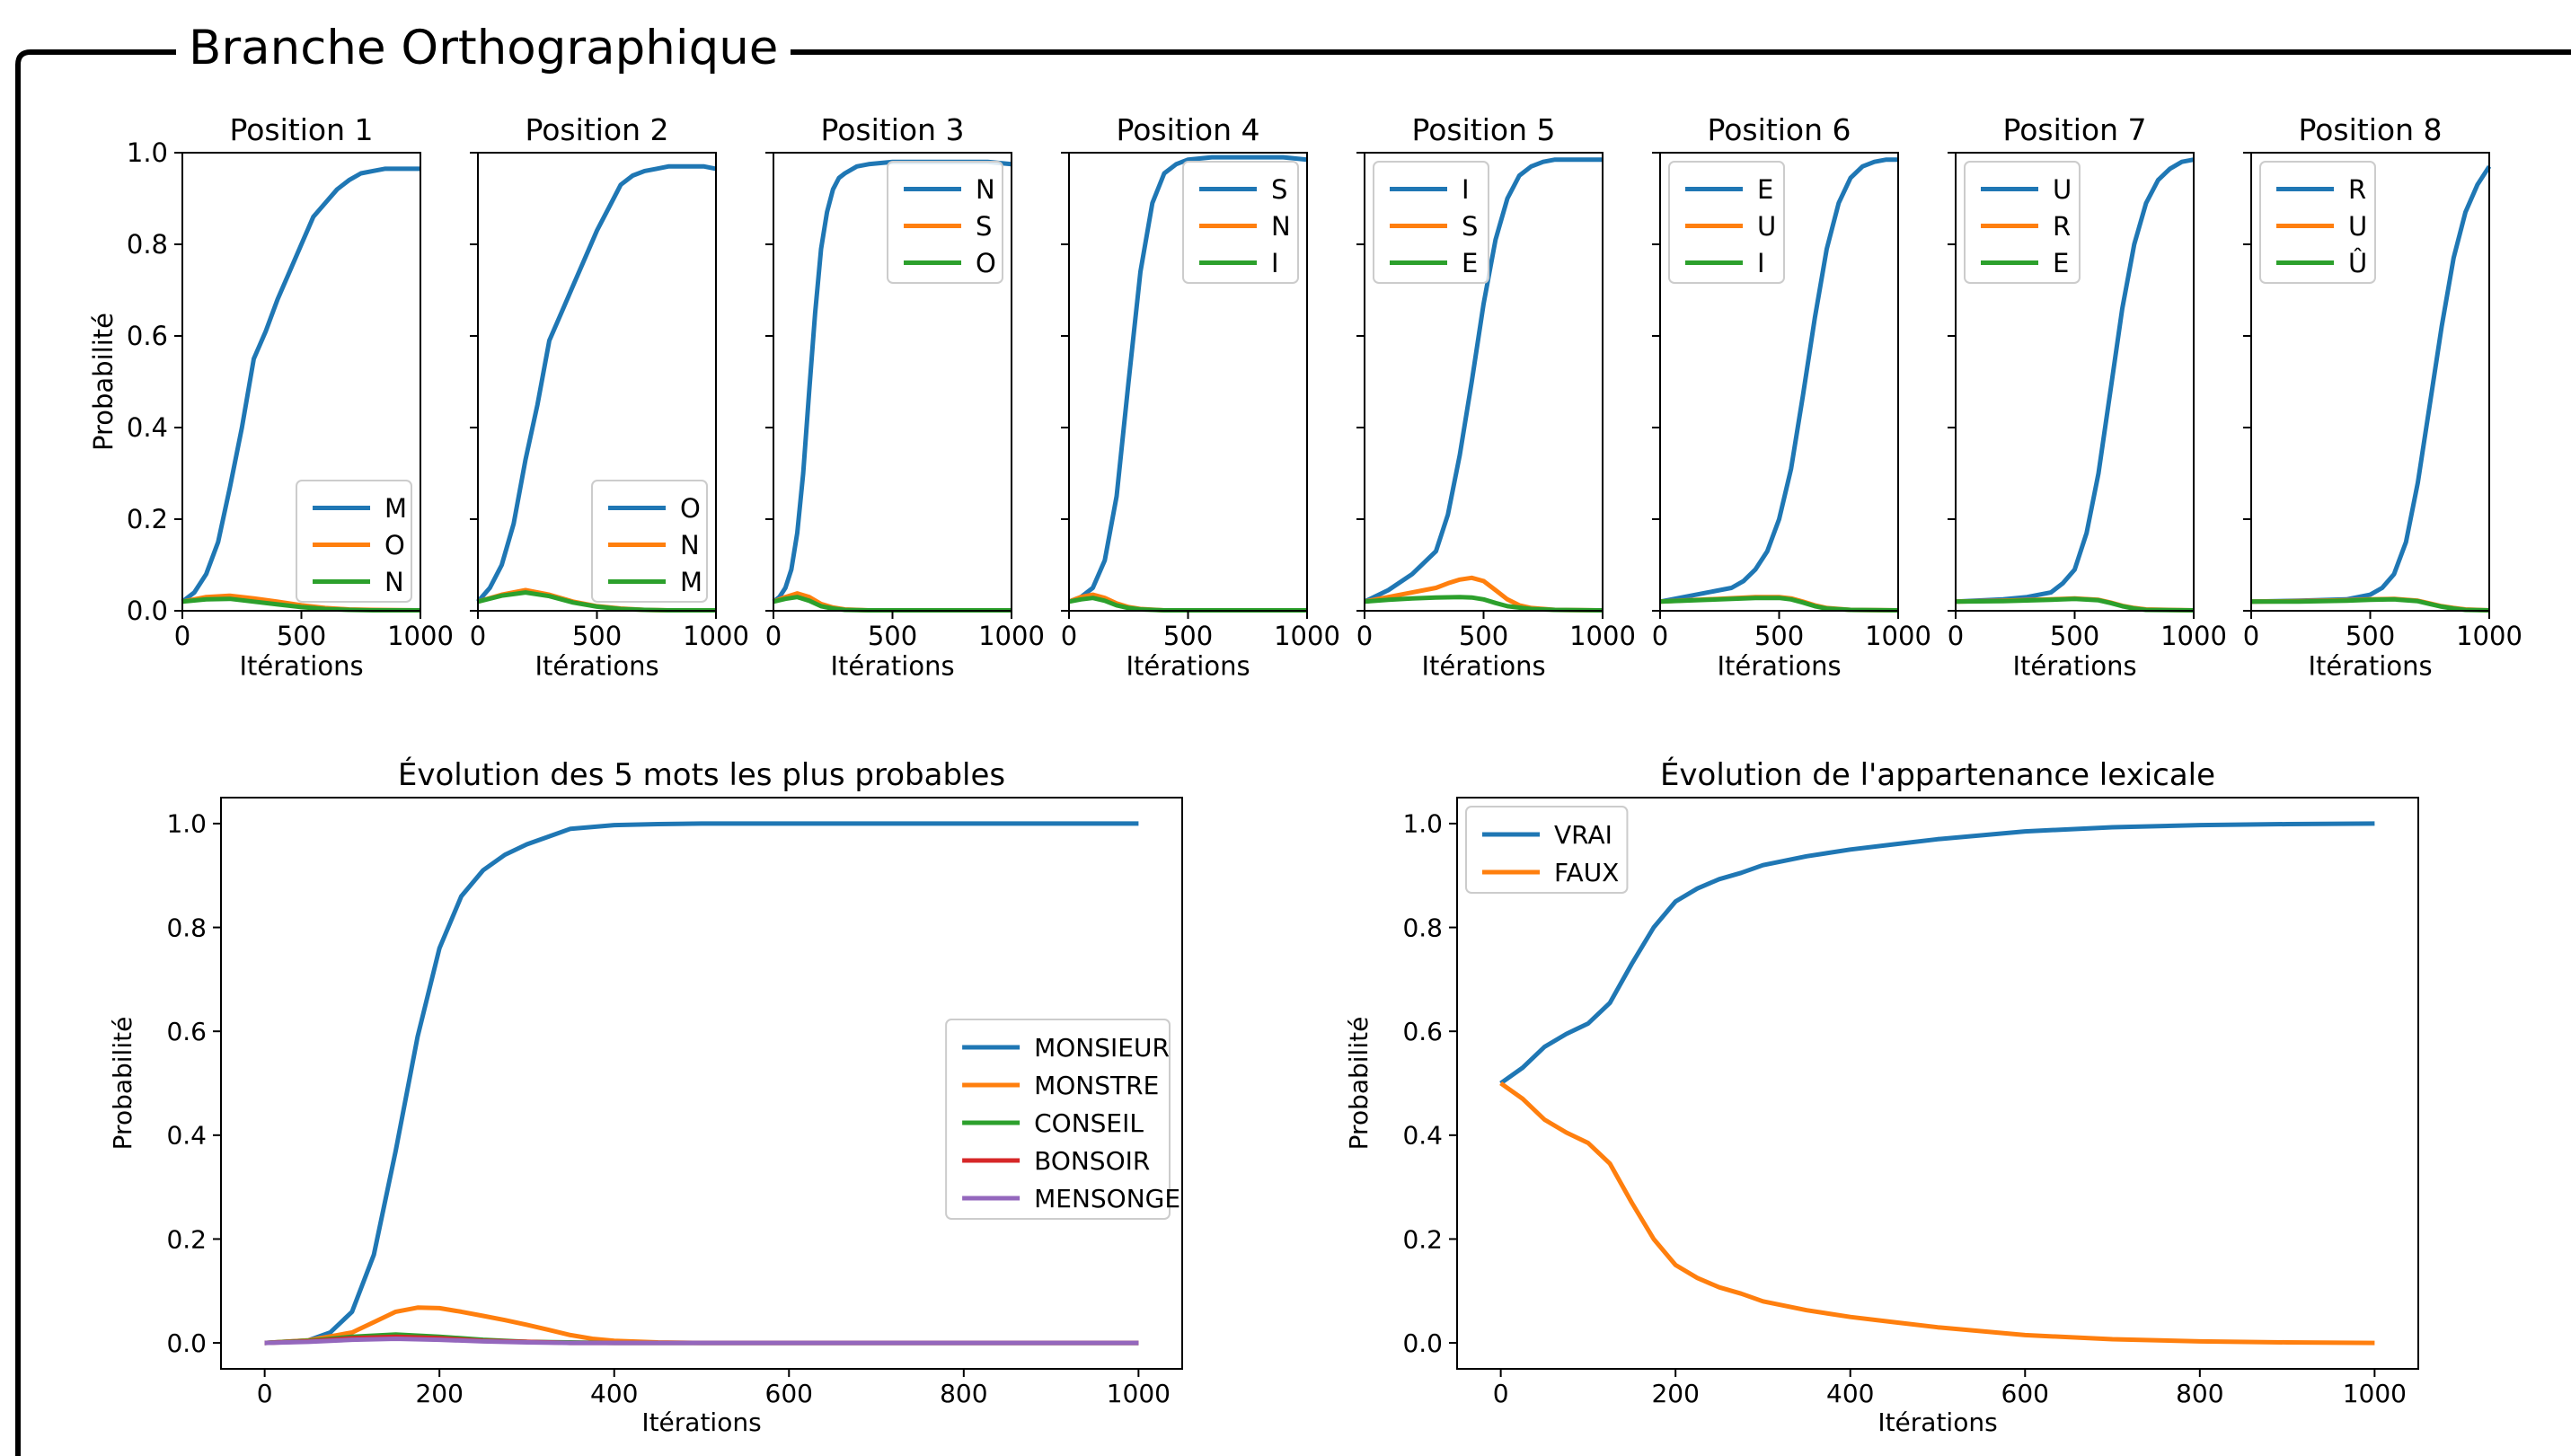 This screenshot has height=1456, width=2571. I want to click on y-tick-label: 0.4, so click(147, 428).